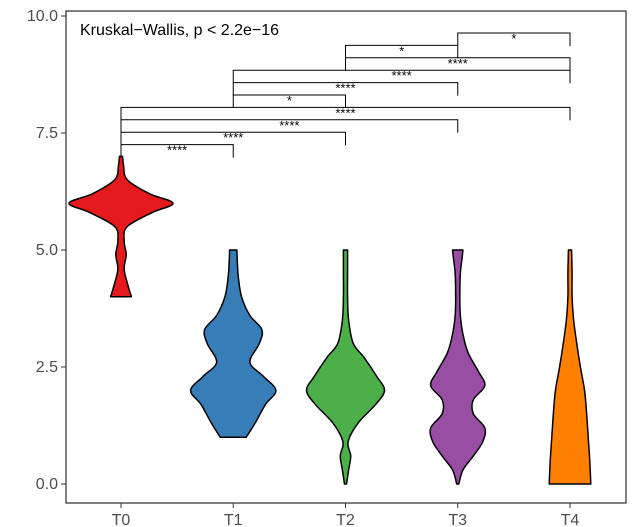 The height and width of the screenshot is (527, 635). I want to click on bracket-label-t1-t2: *, so click(289, 100).